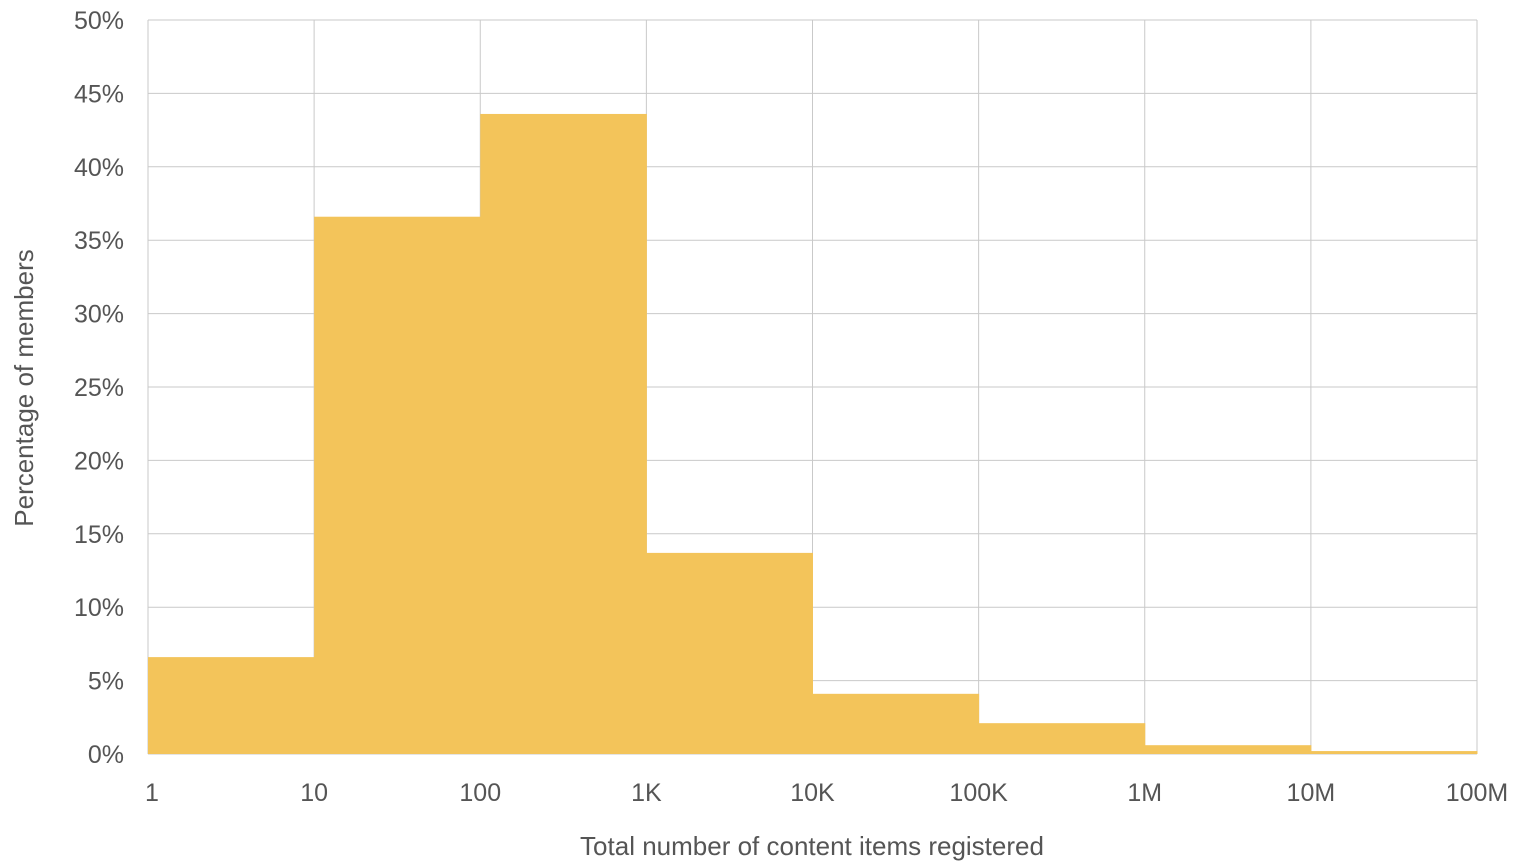 This screenshot has width=1520, height=868. Describe the element at coordinates (106, 755) in the screenshot. I see `y-tick-label: 0%` at that location.